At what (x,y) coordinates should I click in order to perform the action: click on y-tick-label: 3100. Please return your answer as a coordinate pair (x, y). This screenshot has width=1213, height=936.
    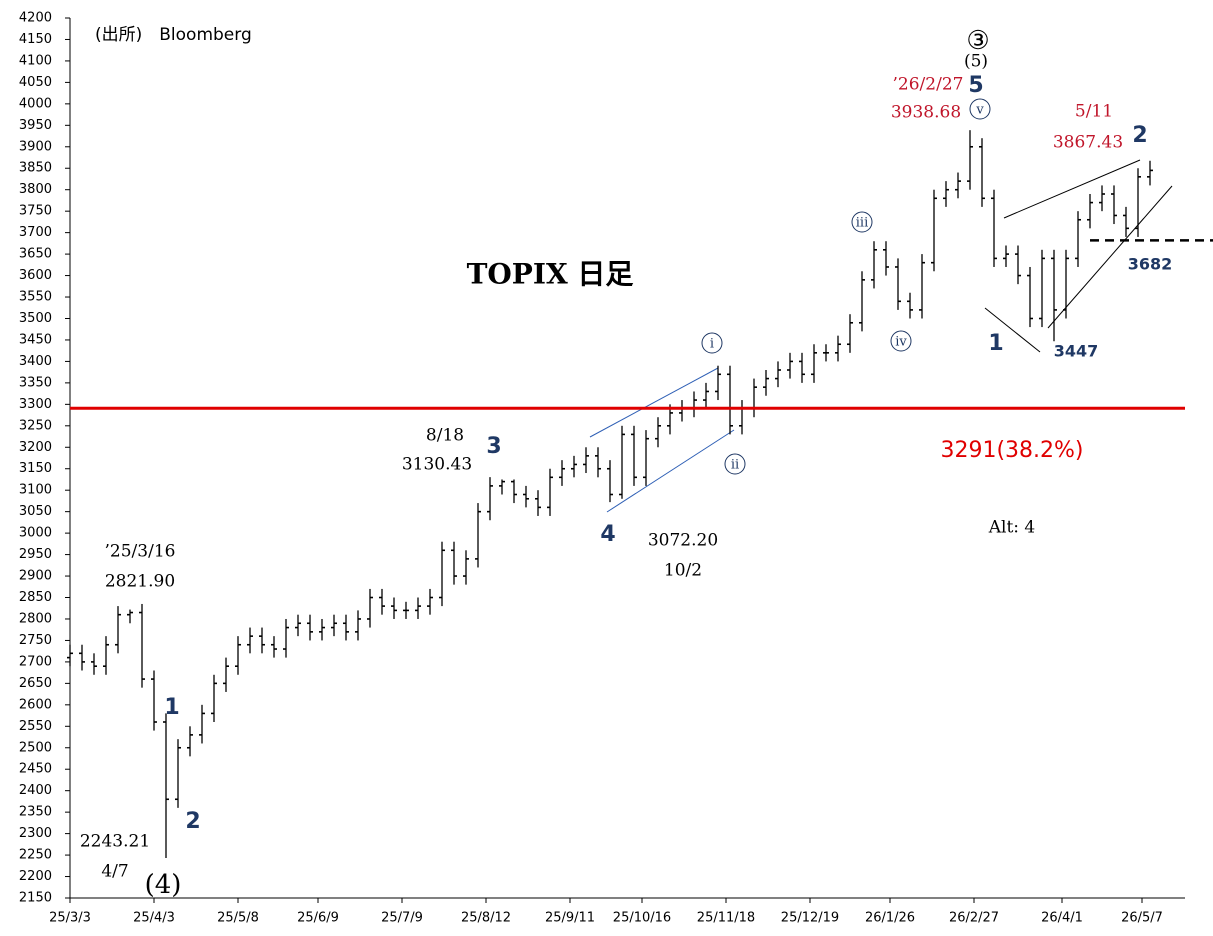
    Looking at the image, I should click on (35, 490).